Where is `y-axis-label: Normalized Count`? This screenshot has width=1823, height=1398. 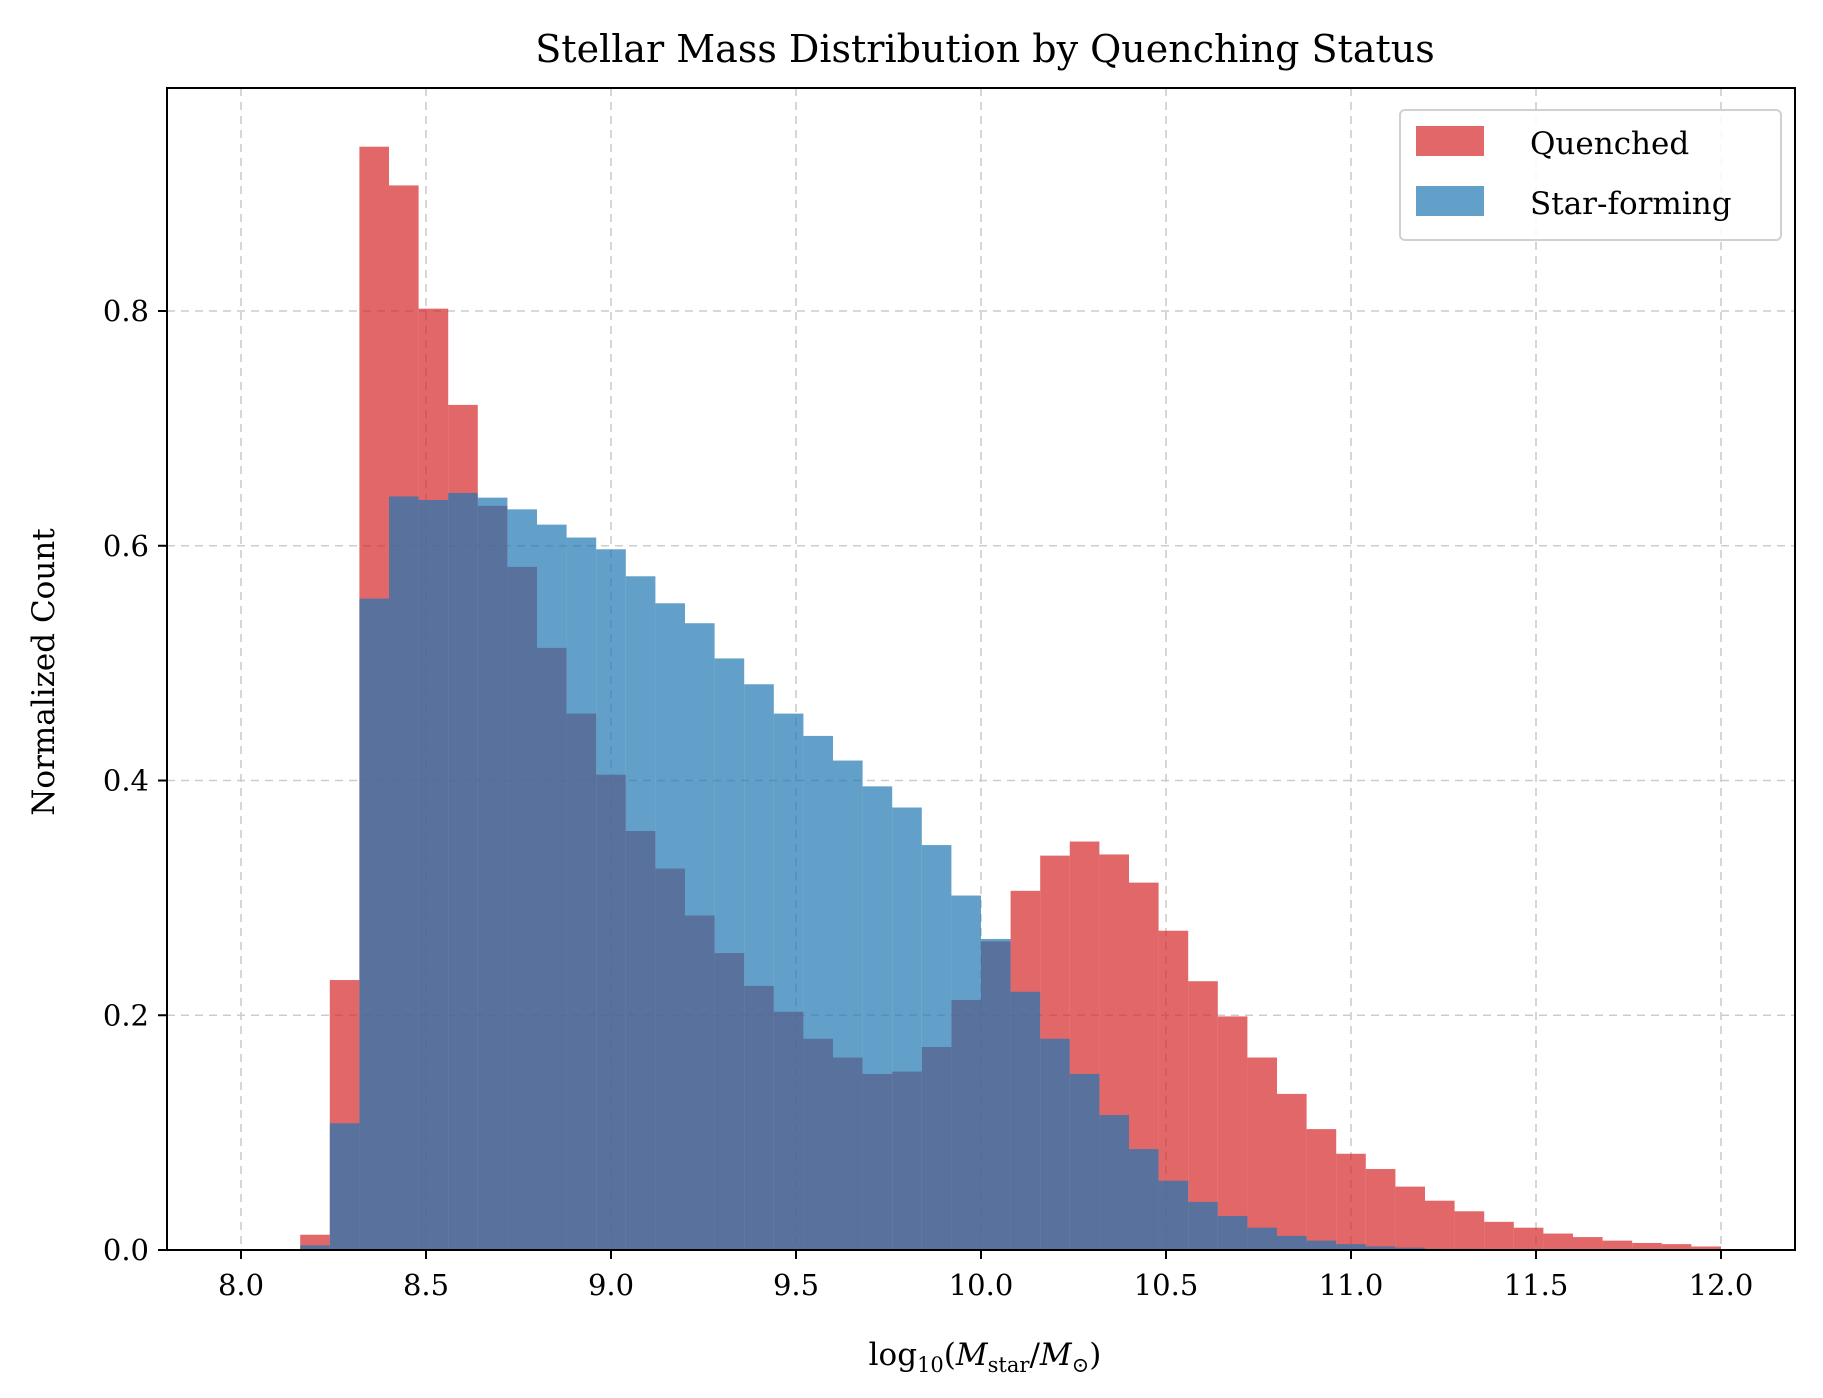 y-axis-label: Normalized Count is located at coordinates (44, 672).